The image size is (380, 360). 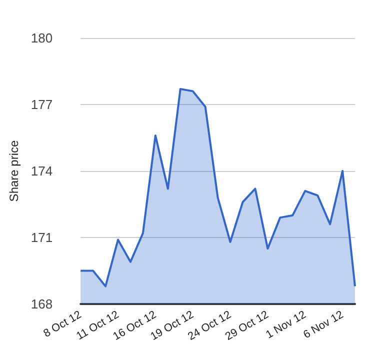 I want to click on y-tick-label: 168, so click(x=41, y=304).